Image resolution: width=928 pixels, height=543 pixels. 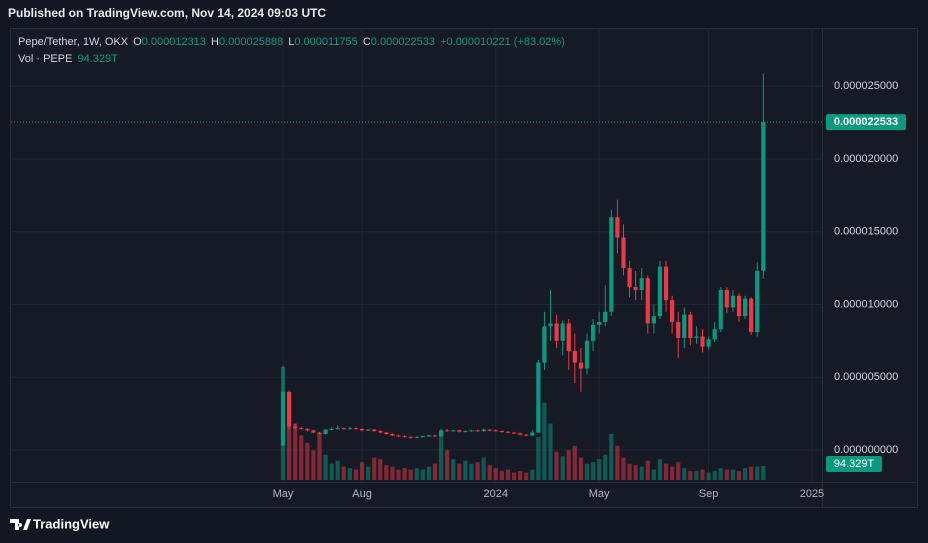 What do you see at coordinates (523, 423) in the screenshot?
I see `volume-bars` at bounding box center [523, 423].